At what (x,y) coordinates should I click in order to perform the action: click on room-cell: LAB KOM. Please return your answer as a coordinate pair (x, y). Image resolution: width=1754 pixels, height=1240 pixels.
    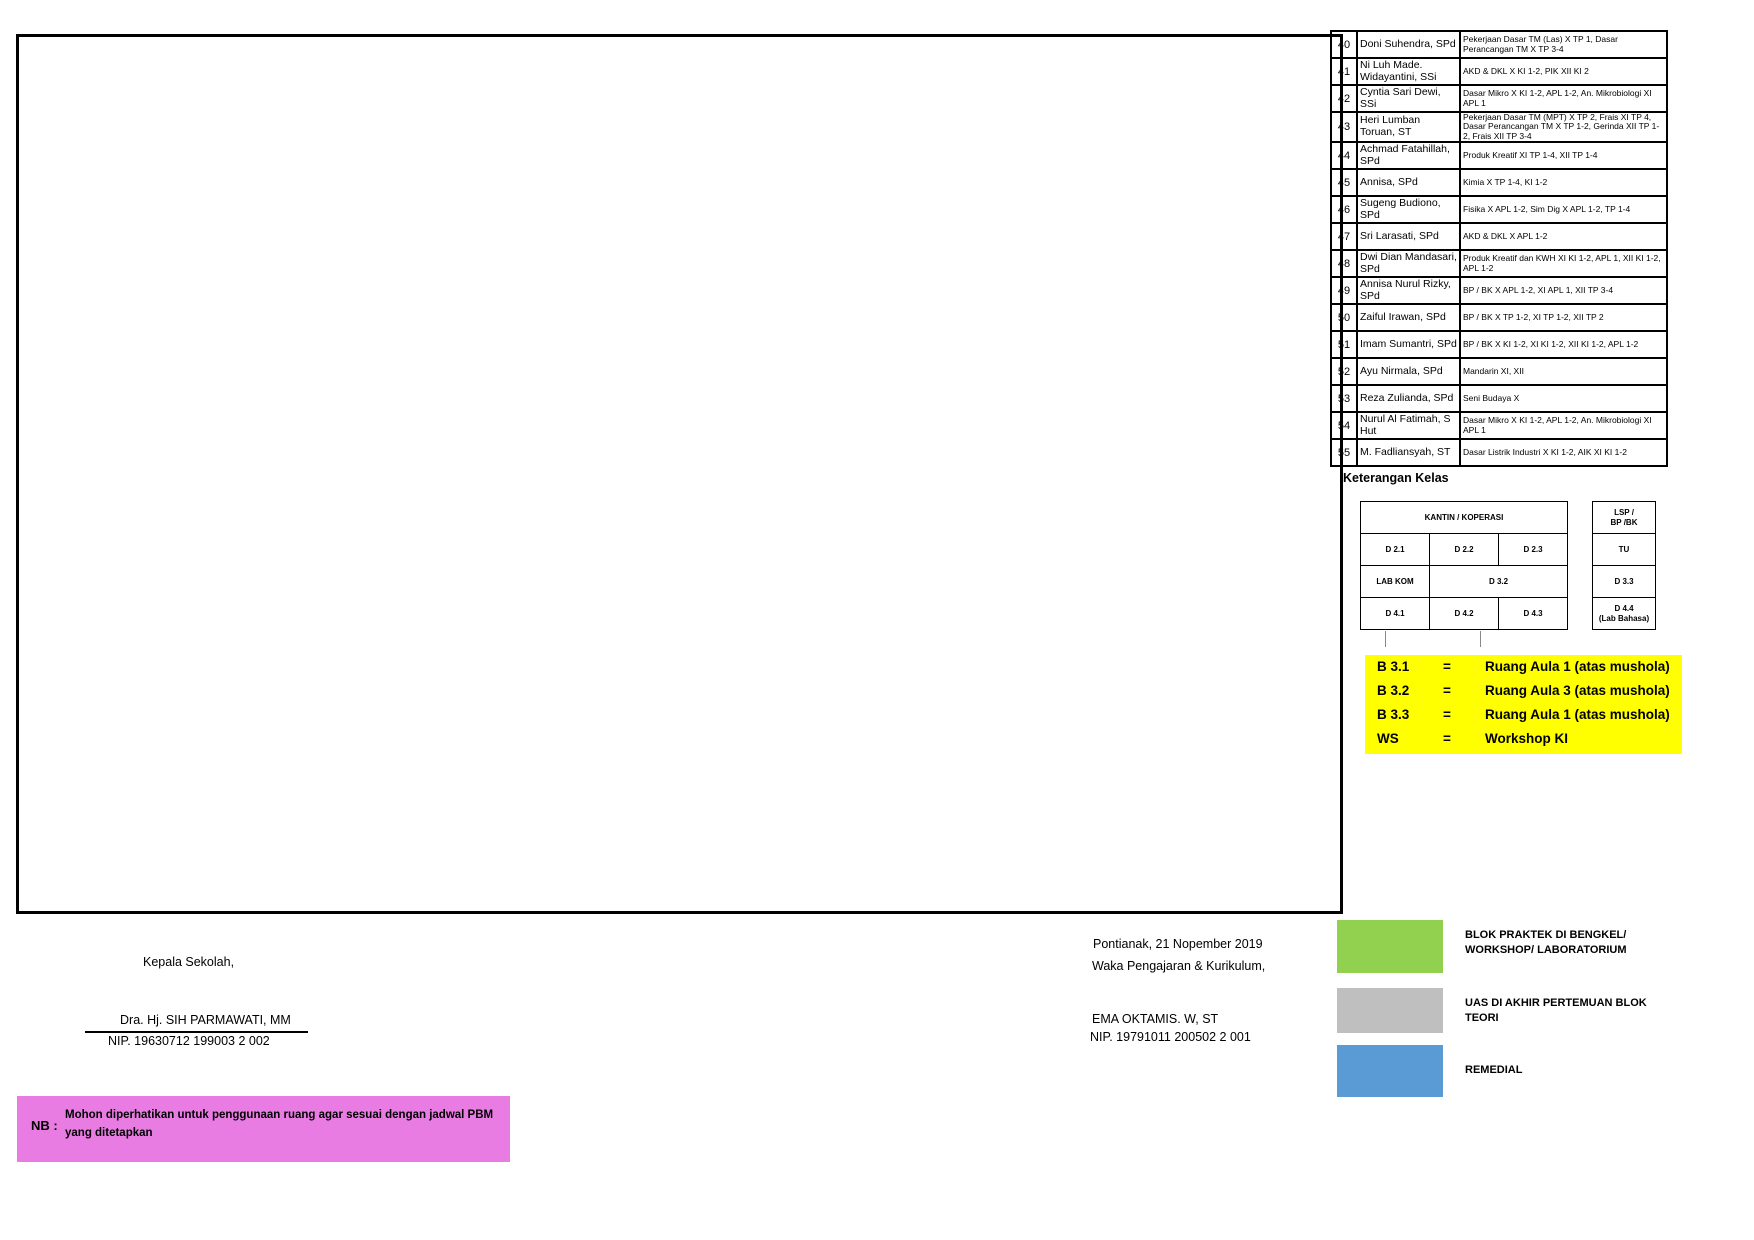
    Looking at the image, I should click on (1395, 581).